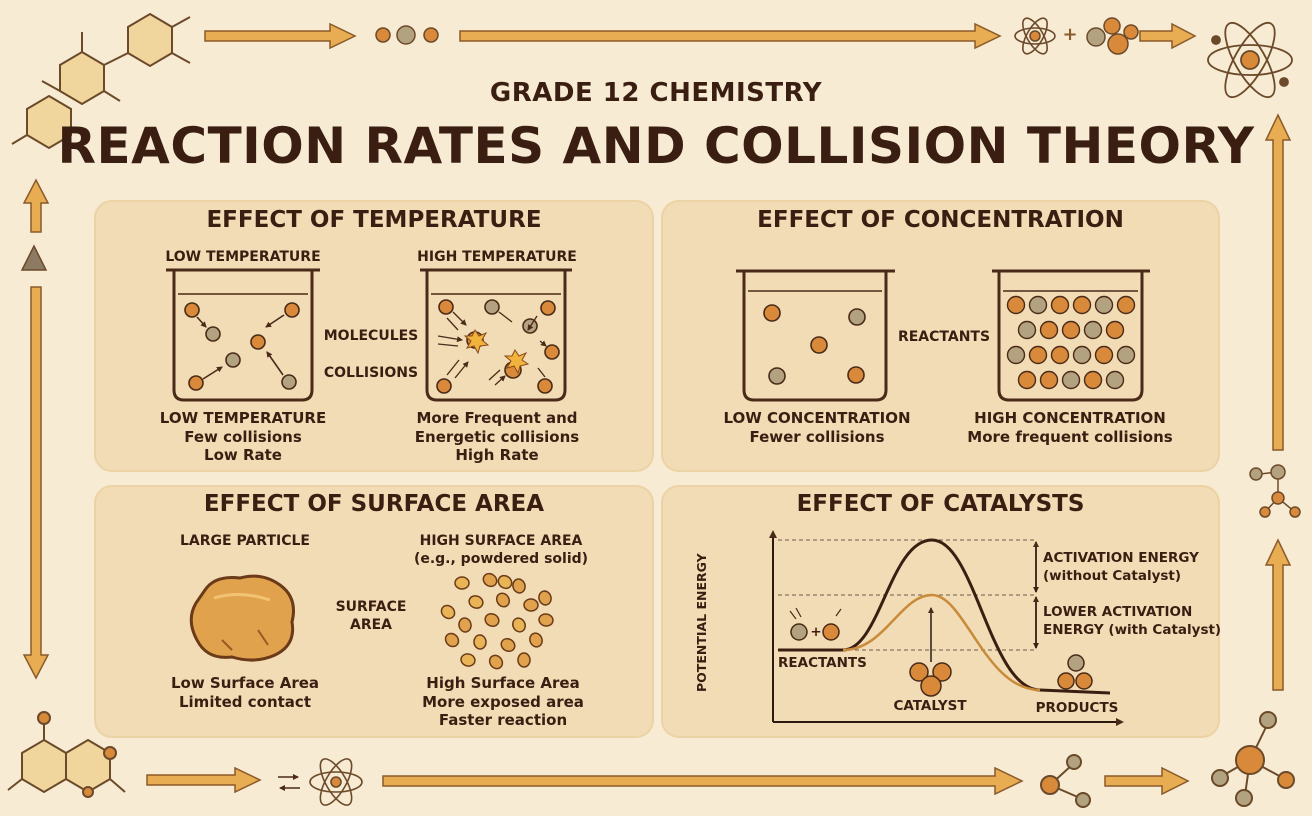 The height and width of the screenshot is (816, 1312). What do you see at coordinates (242, 618) in the screenshot?
I see `large-particle-rock` at bounding box center [242, 618].